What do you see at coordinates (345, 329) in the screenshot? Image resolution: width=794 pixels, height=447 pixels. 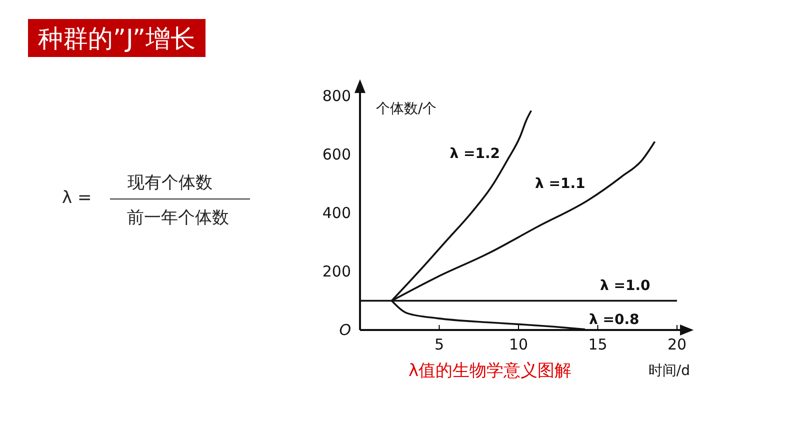 I see `y-tick-label: O` at bounding box center [345, 329].